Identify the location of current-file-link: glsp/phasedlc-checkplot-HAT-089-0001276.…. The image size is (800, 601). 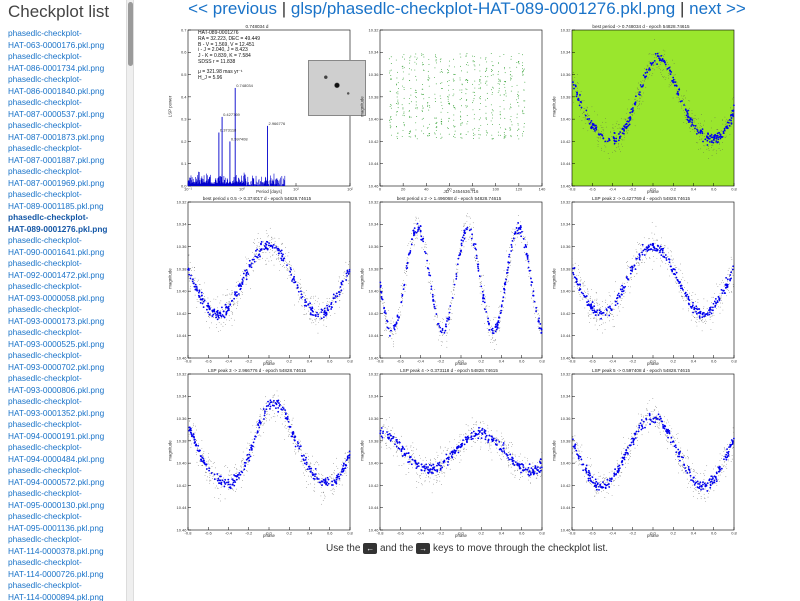
(483, 9).